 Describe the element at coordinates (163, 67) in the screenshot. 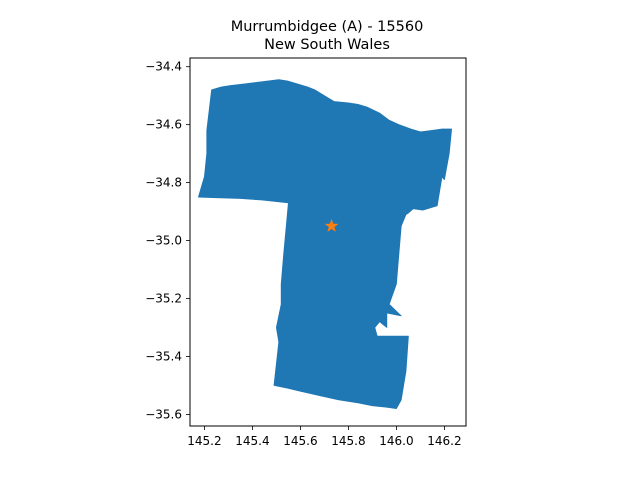

I see `y-tick-label: −34.4` at that location.